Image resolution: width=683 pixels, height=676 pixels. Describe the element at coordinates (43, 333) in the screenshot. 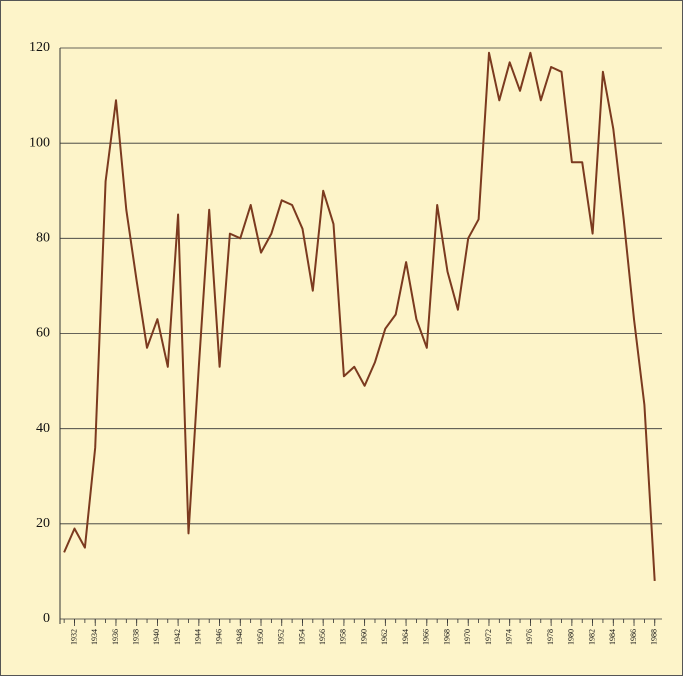

I see `y-tick-label: 60` at that location.